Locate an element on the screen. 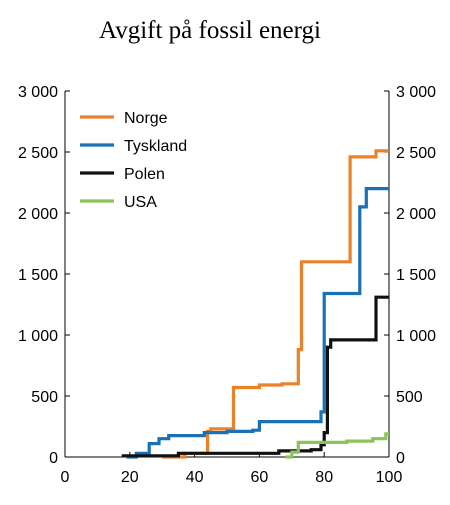  y-tick-label-left: 2 500 is located at coordinates (38, 153).